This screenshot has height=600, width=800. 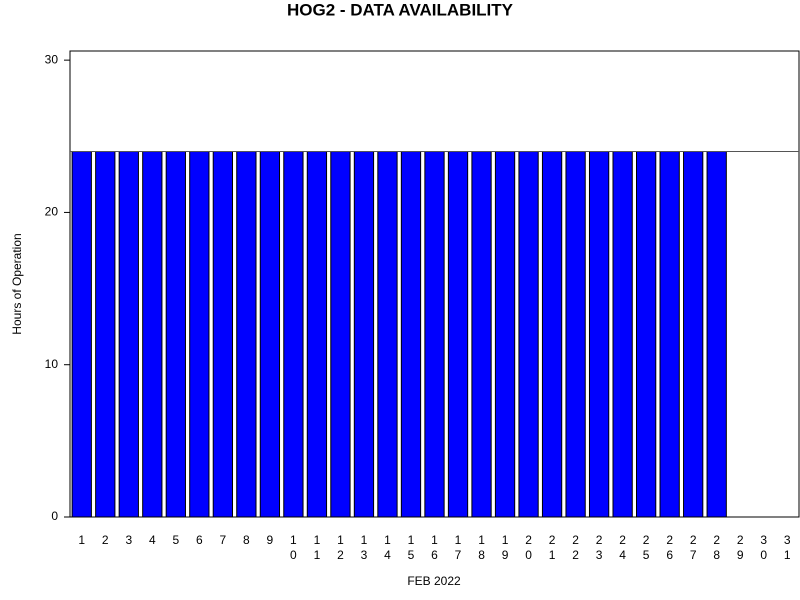 I want to click on x-tick-label: 2, so click(x=105, y=540).